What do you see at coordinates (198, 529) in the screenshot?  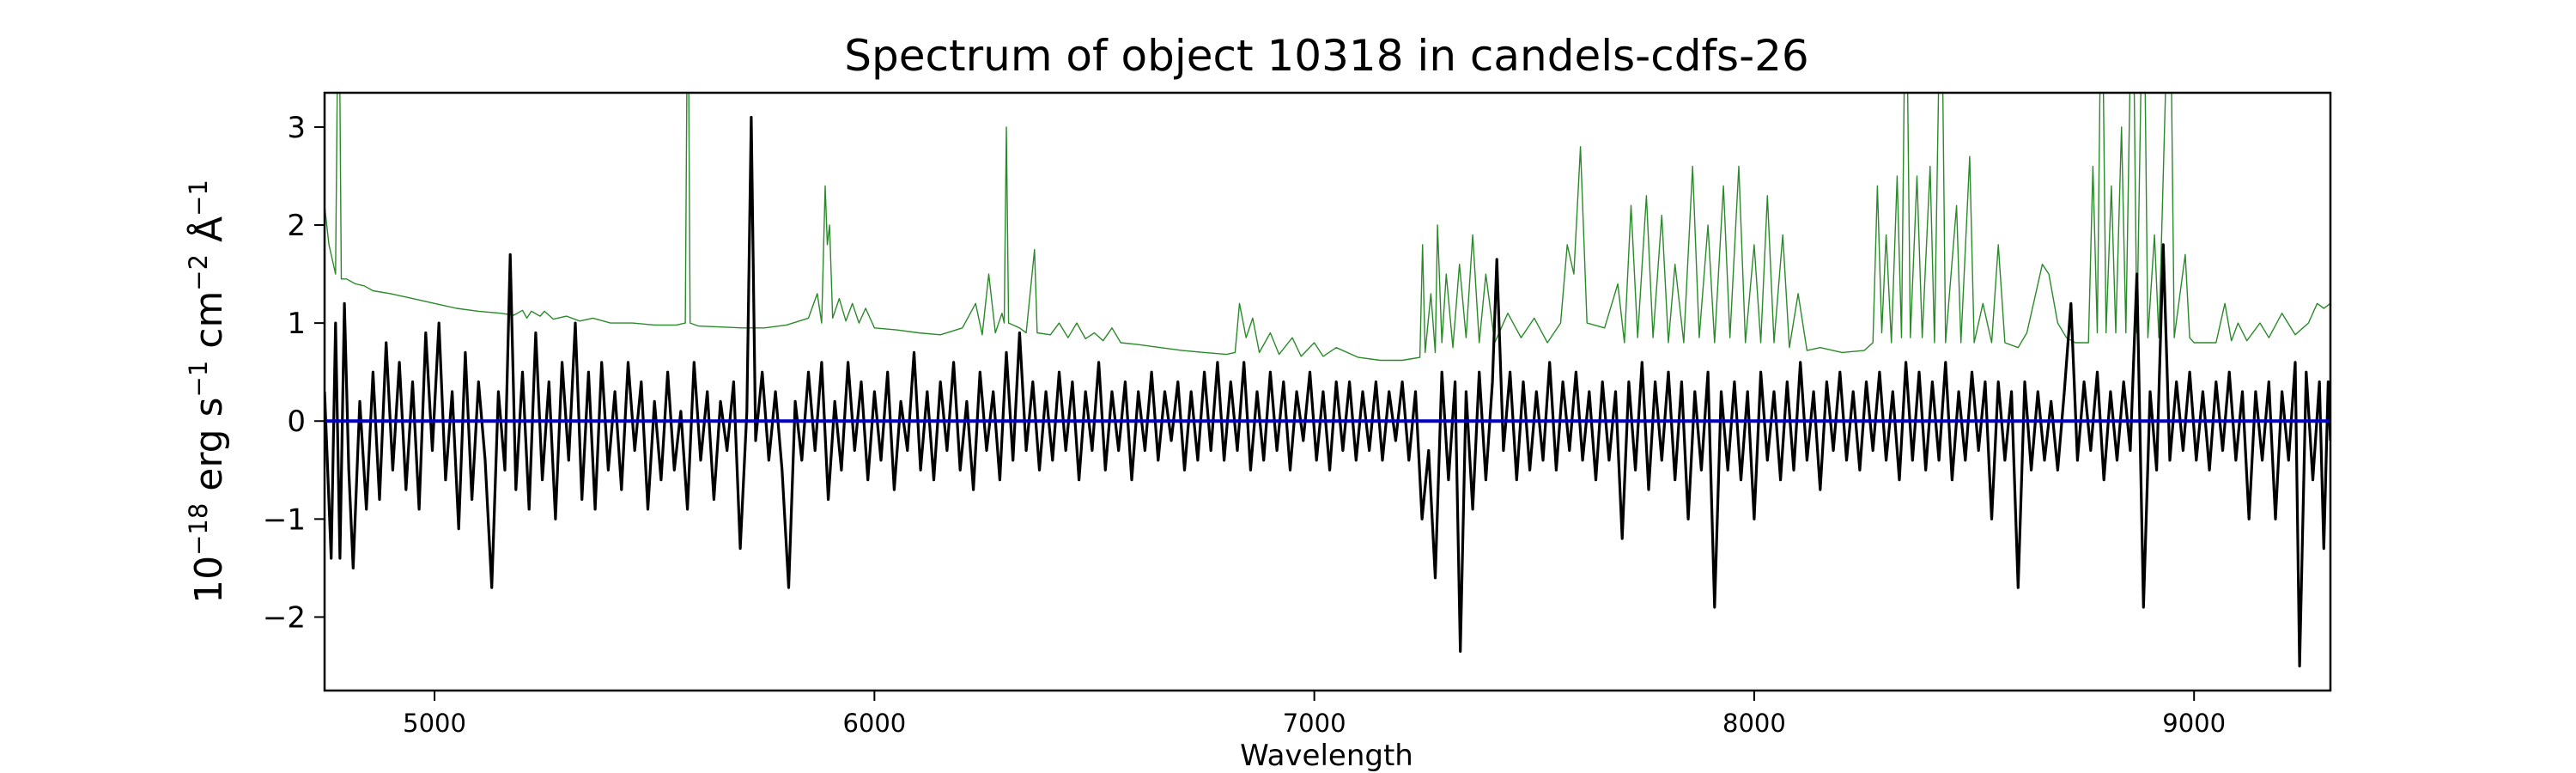 I see `ylabel-exp-base: −18` at bounding box center [198, 529].